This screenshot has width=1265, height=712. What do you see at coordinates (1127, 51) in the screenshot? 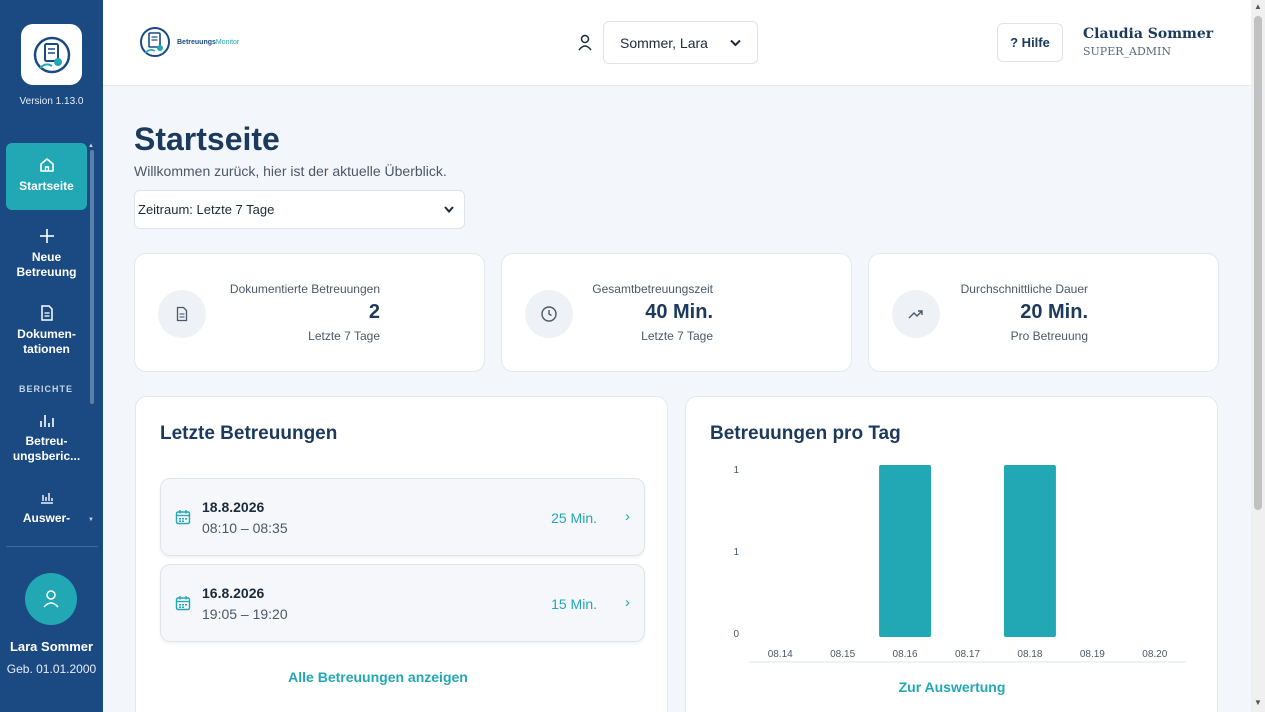
I see `header-user-role: SUPER_ADMIN` at bounding box center [1127, 51].